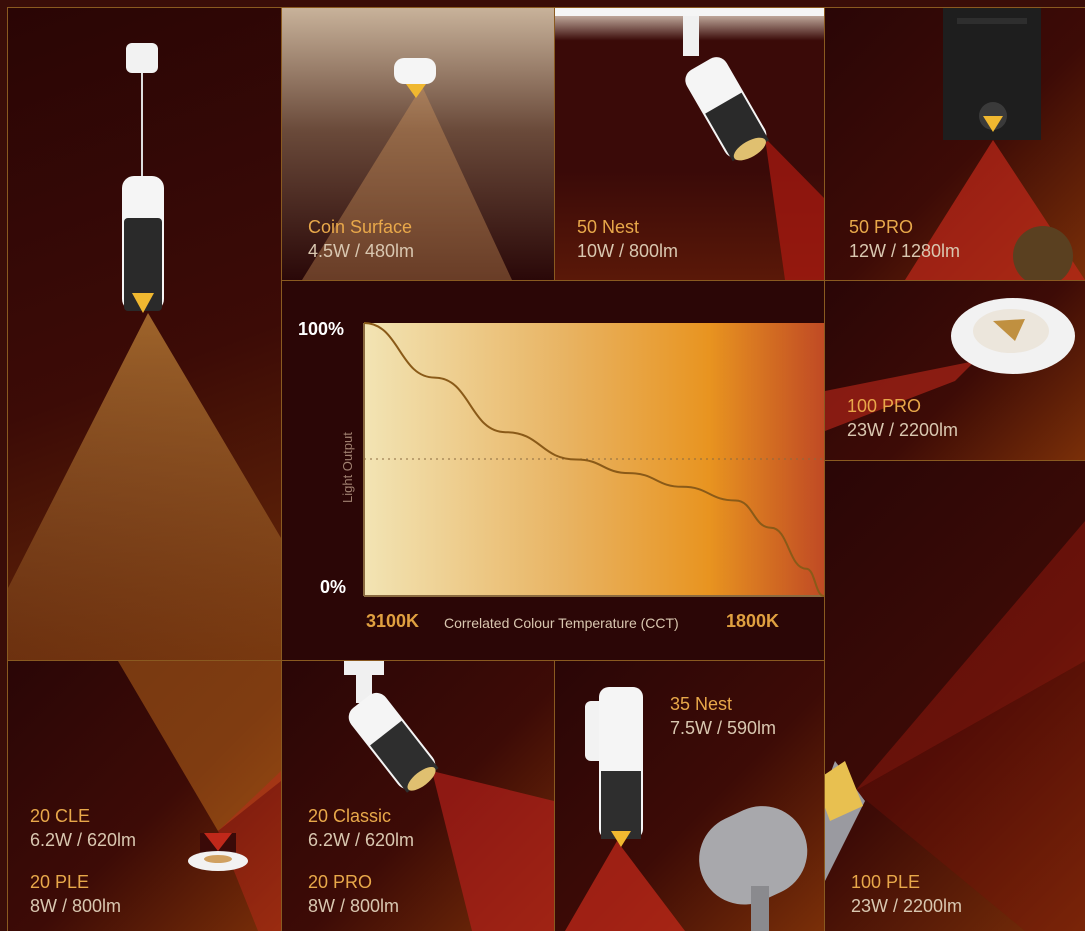 This screenshot has width=1085, height=931. I want to click on tile-50-pro: 50 PRO 12W / 1280lm, so click(954, 144).